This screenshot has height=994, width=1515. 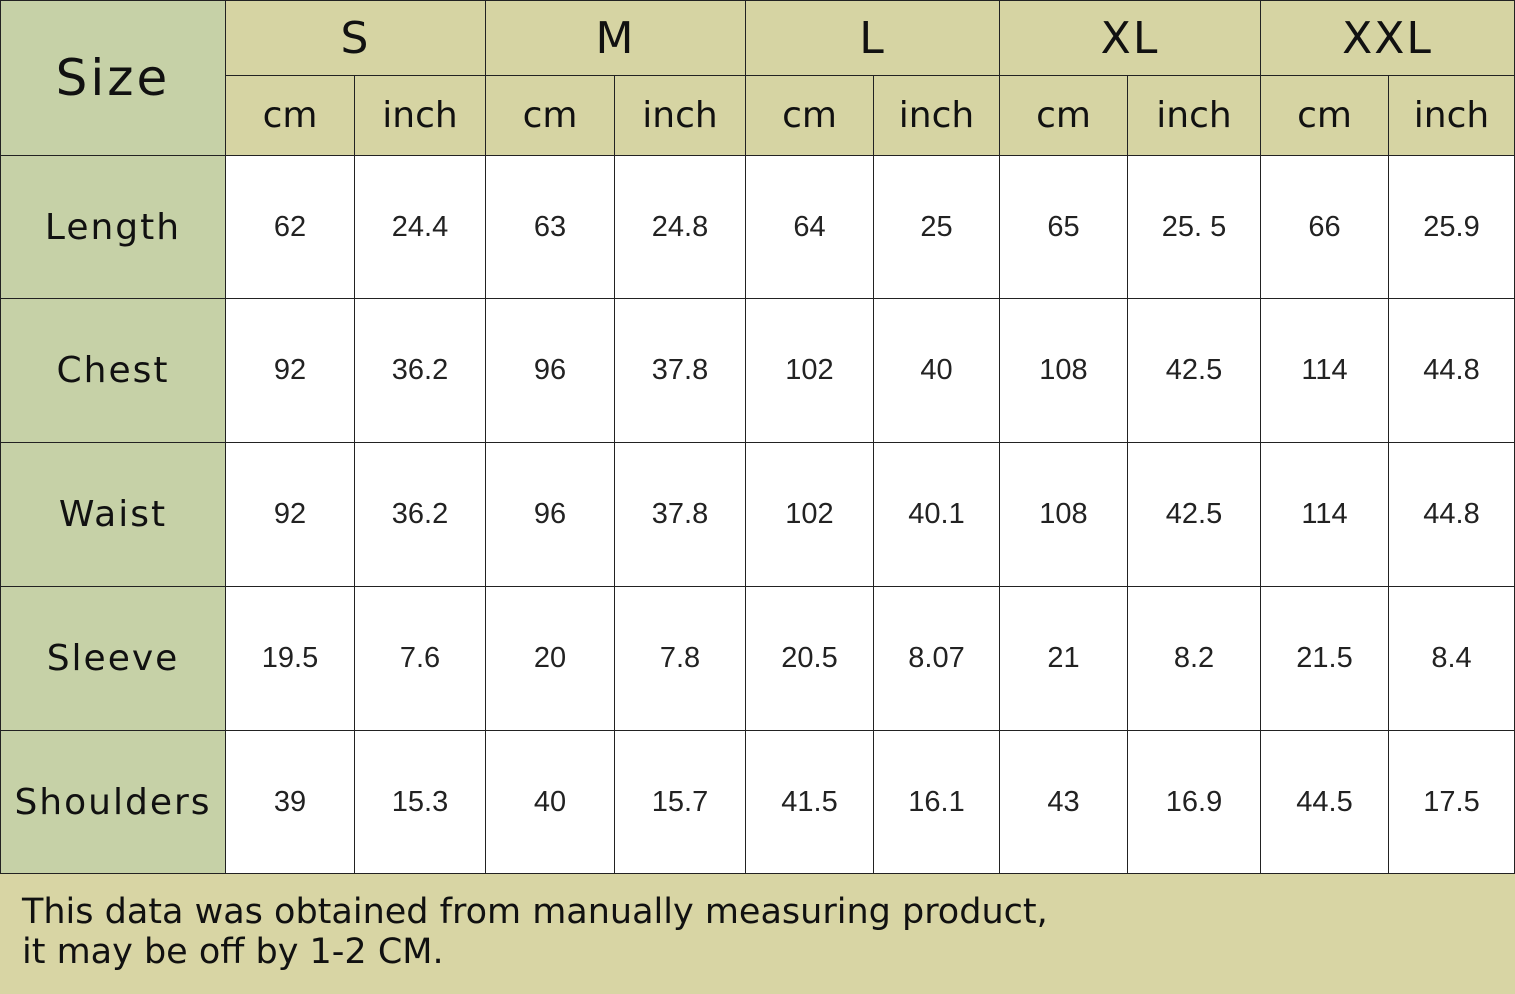 What do you see at coordinates (1063, 658) in the screenshot?
I see `measurement: 21` at bounding box center [1063, 658].